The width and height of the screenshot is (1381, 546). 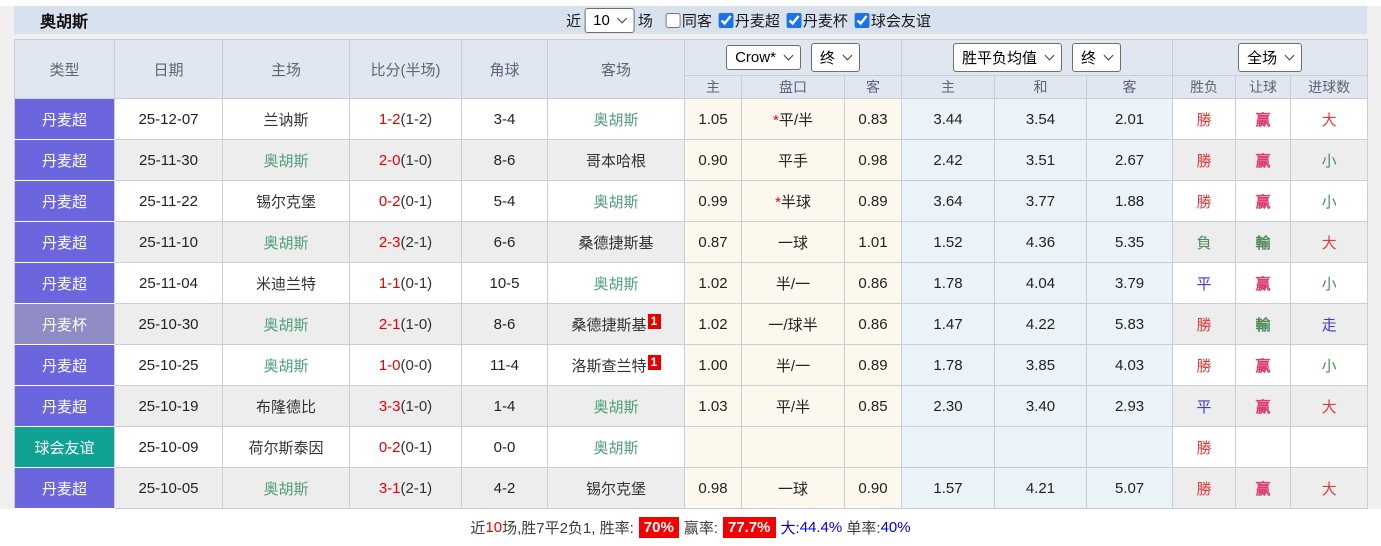 I want to click on date-cell: 25-10-19, so click(x=168, y=406).